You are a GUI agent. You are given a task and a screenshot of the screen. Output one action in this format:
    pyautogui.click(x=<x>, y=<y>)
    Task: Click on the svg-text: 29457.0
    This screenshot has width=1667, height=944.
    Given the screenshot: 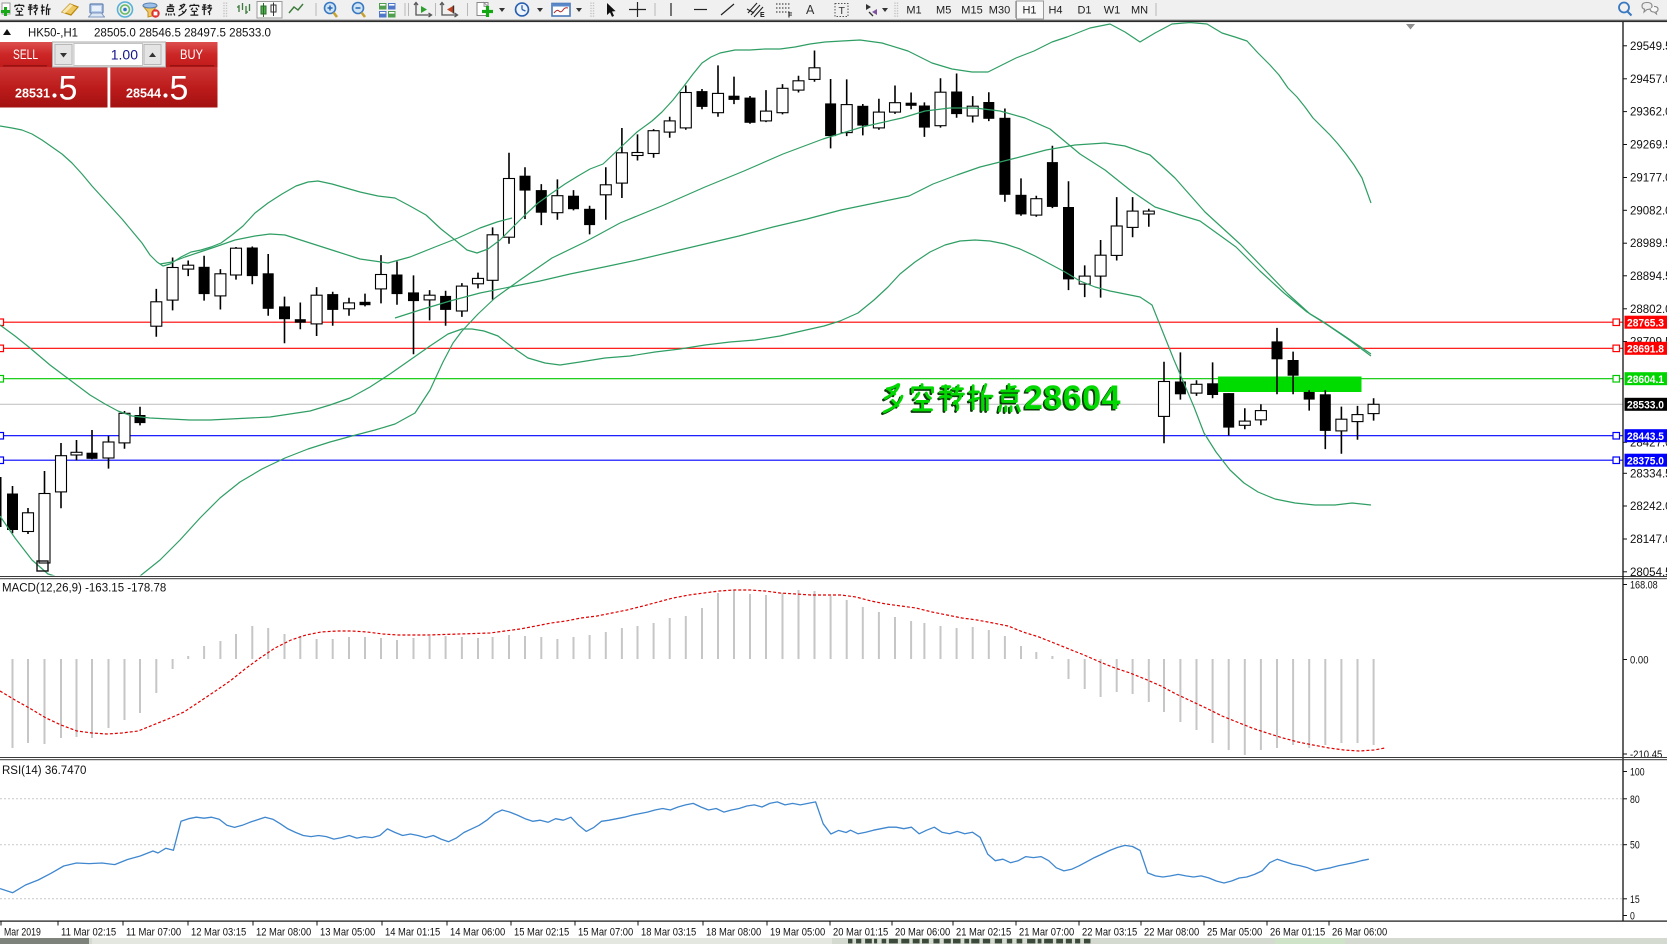 What is the action you would take?
    pyautogui.click(x=1648, y=80)
    